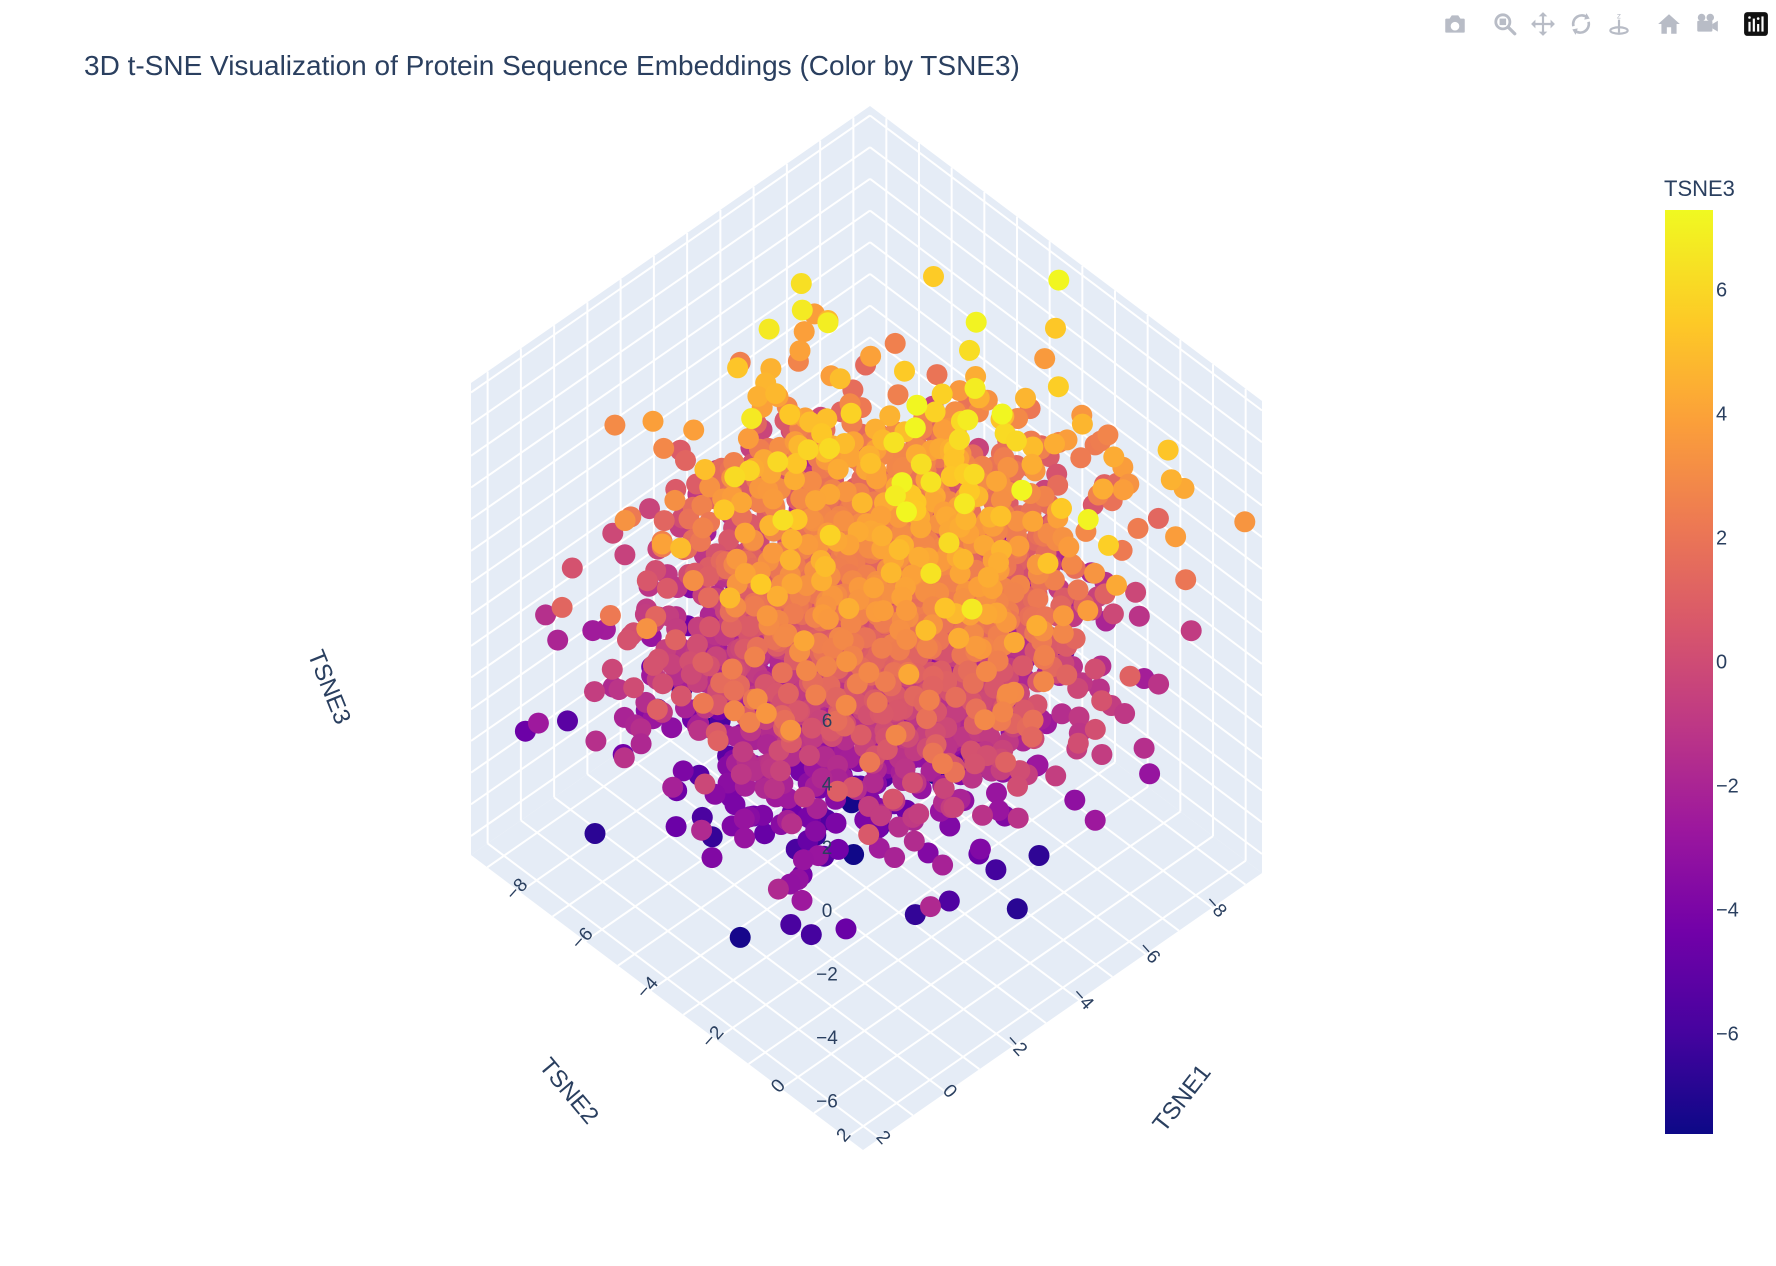  I want to click on z-tick-label: −6, so click(827, 1101).